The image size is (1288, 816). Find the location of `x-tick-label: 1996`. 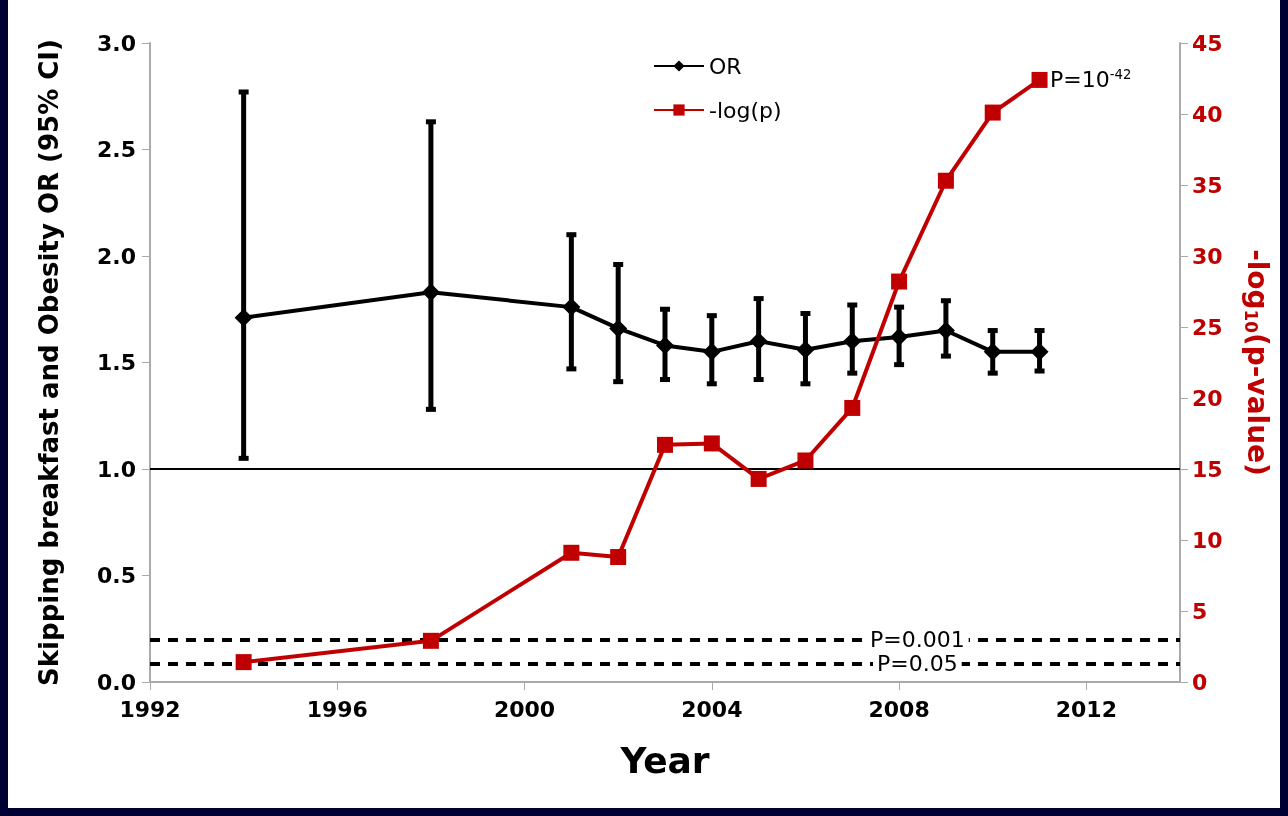

x-tick-label: 1996 is located at coordinates (337, 709).